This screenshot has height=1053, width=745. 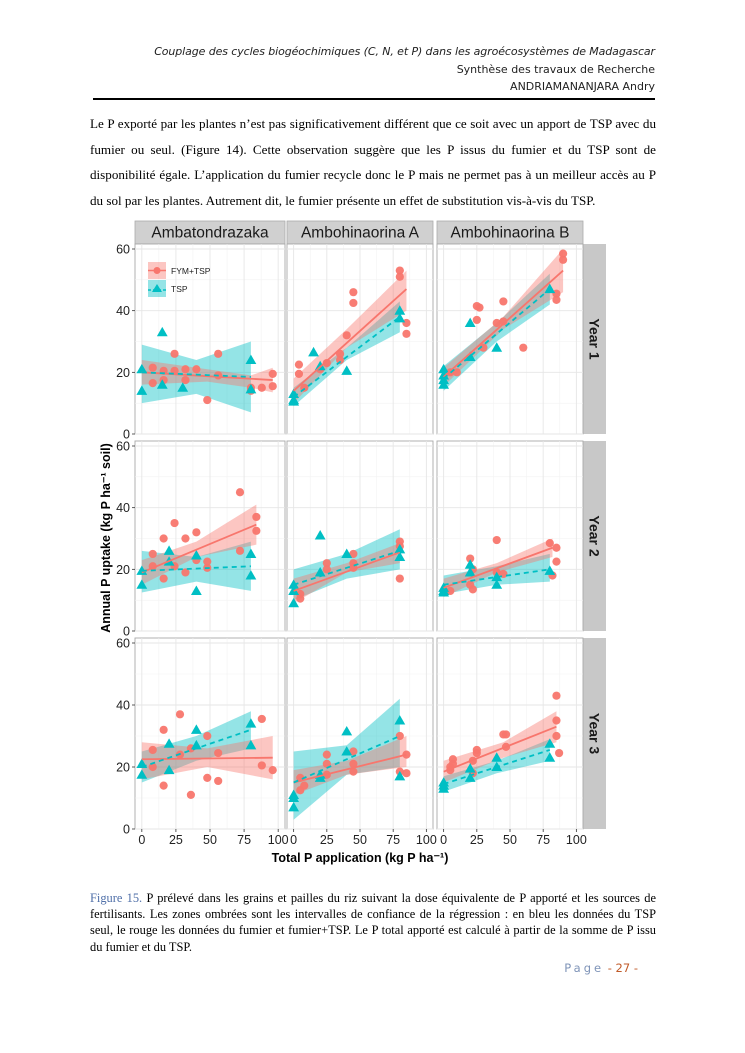 What do you see at coordinates (374, 99) in the screenshot?
I see `header-rule` at bounding box center [374, 99].